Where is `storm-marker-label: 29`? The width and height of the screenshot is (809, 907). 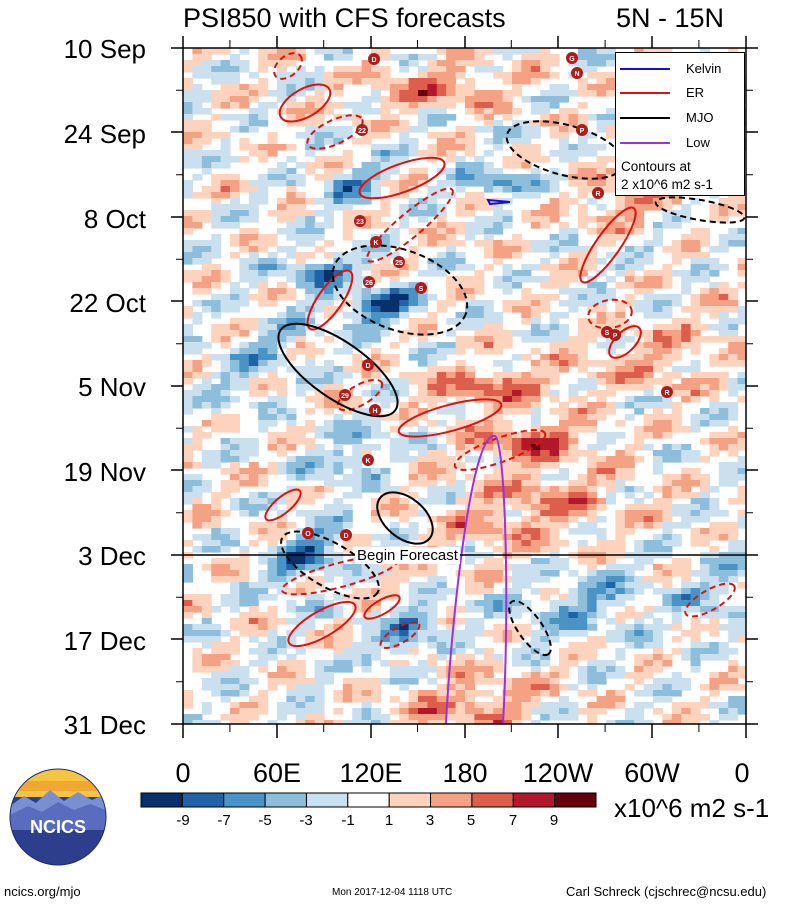 storm-marker-label: 29 is located at coordinates (345, 396).